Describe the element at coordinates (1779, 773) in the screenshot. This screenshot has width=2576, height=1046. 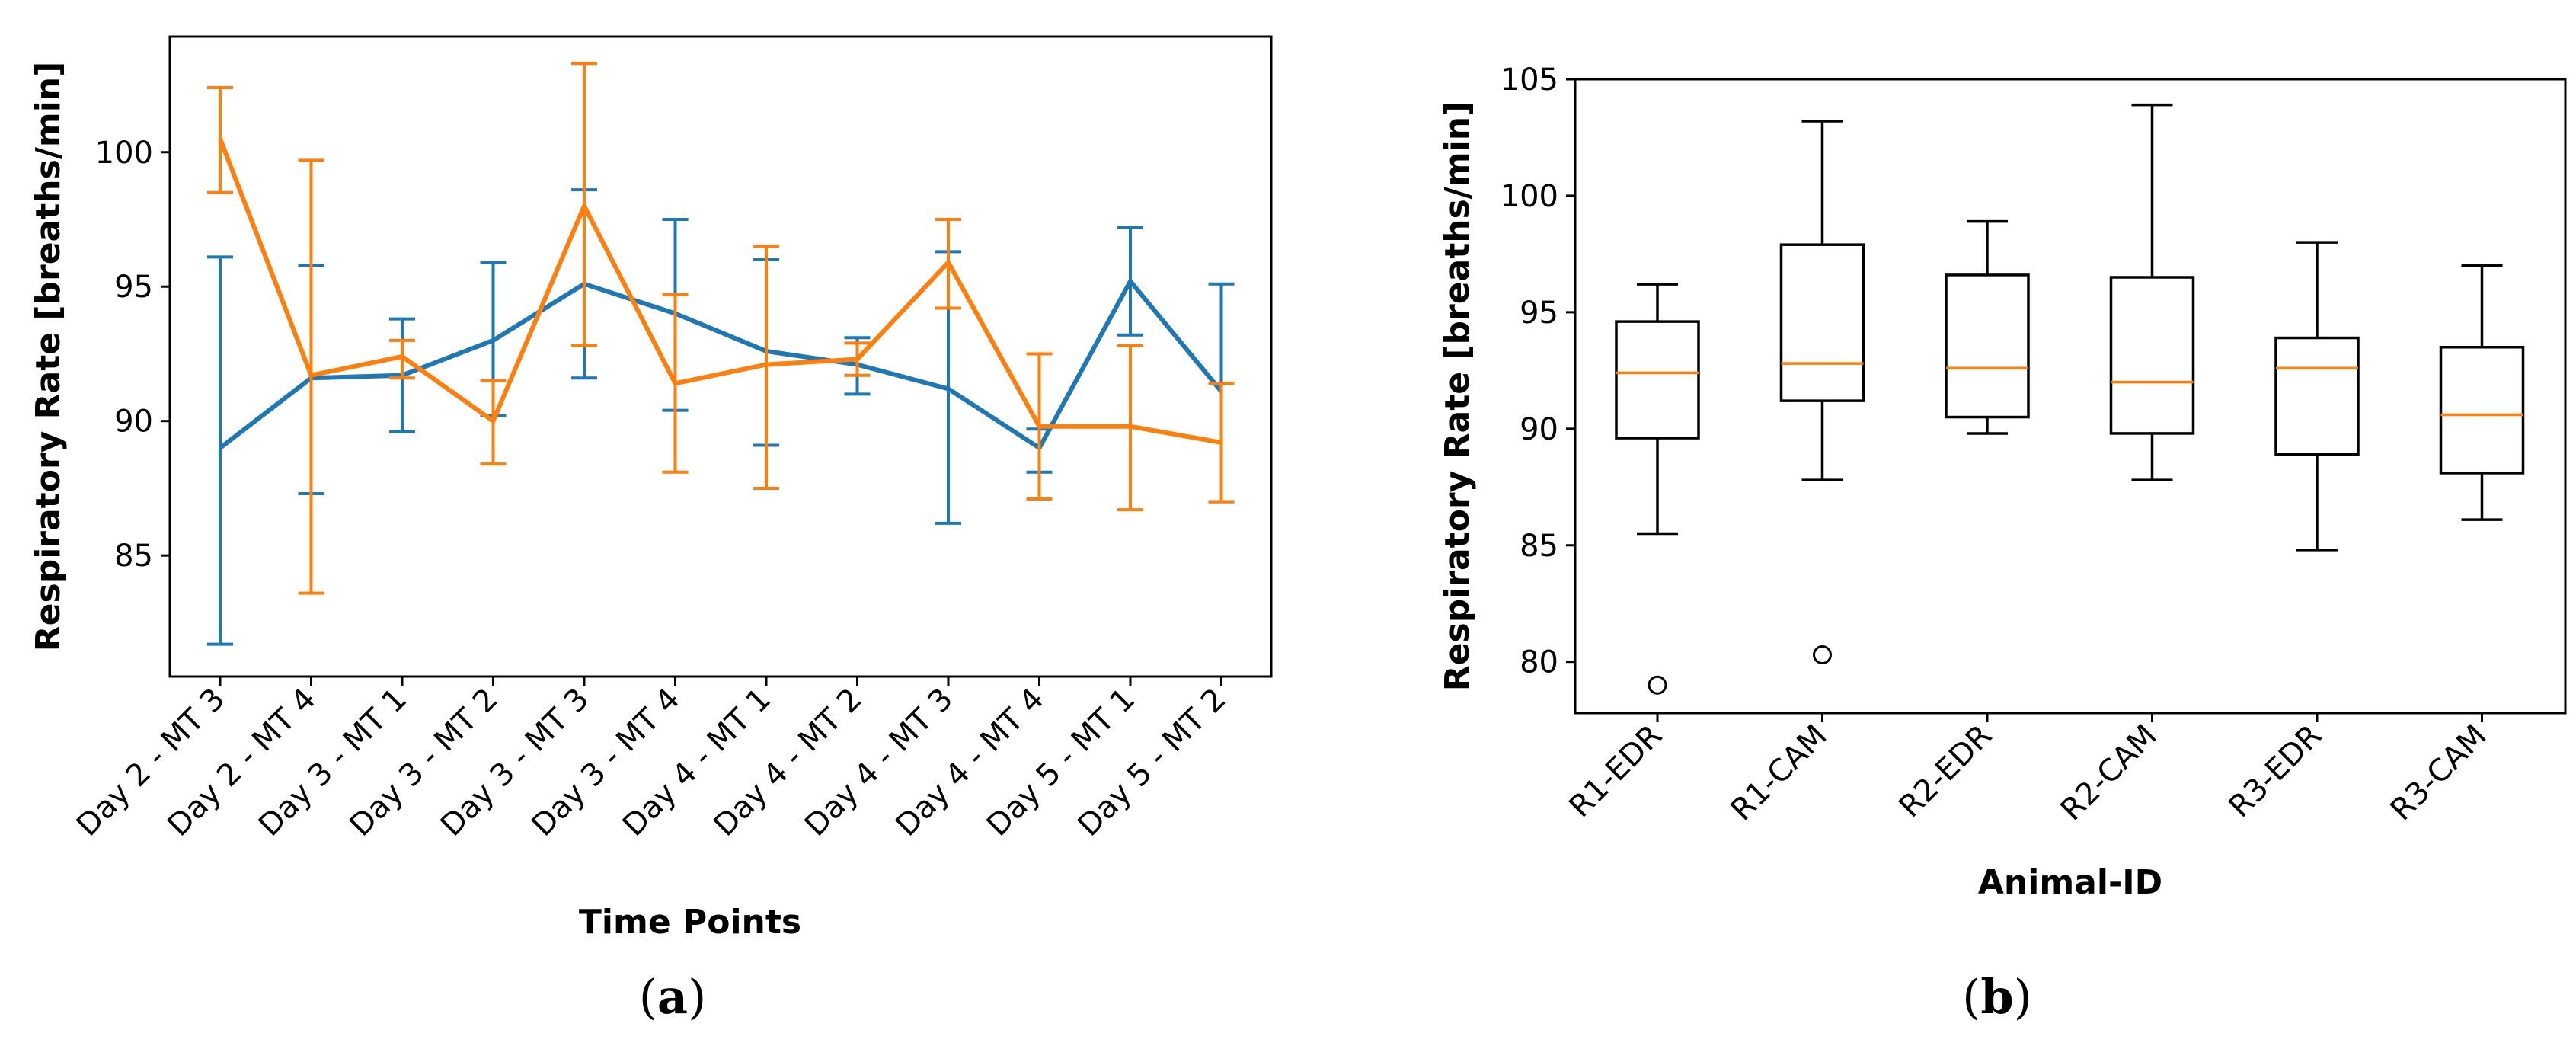
I see `panel-b-x-tick-label: R1-CAM` at that location.